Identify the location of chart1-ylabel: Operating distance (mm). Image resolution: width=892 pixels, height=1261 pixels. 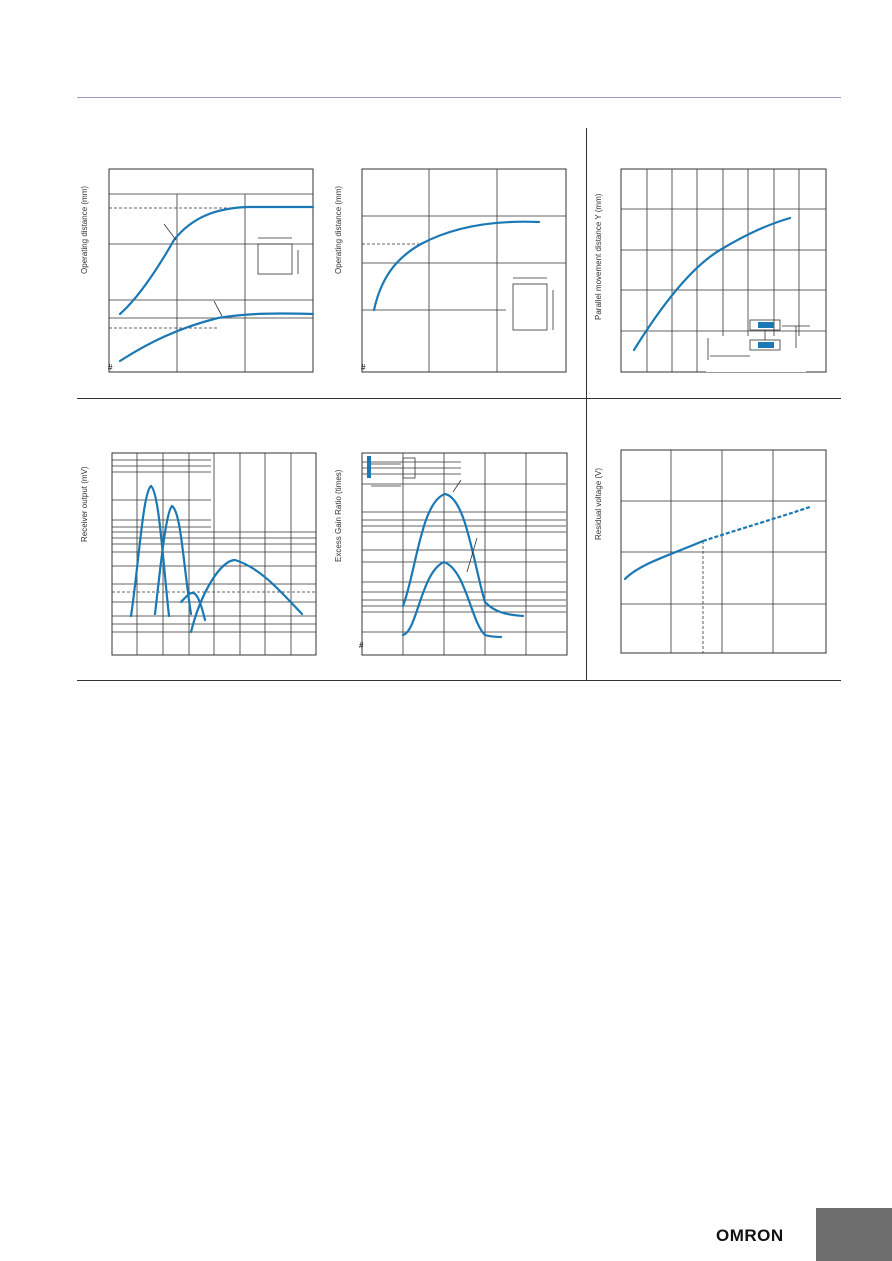
(84, 229).